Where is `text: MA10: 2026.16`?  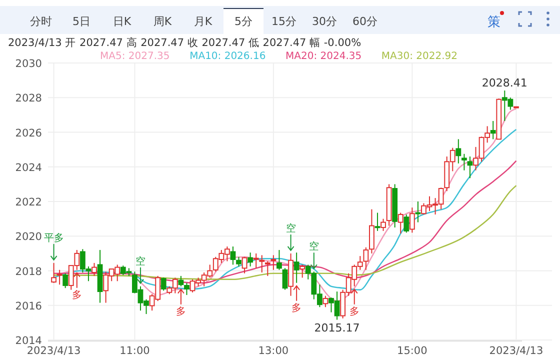 text: MA10: 2026.16 is located at coordinates (228, 56).